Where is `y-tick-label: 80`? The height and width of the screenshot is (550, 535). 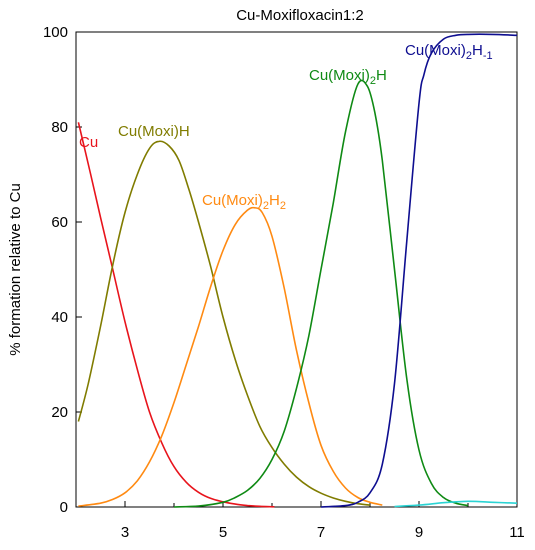 y-tick-label: 80 is located at coordinates (59, 127).